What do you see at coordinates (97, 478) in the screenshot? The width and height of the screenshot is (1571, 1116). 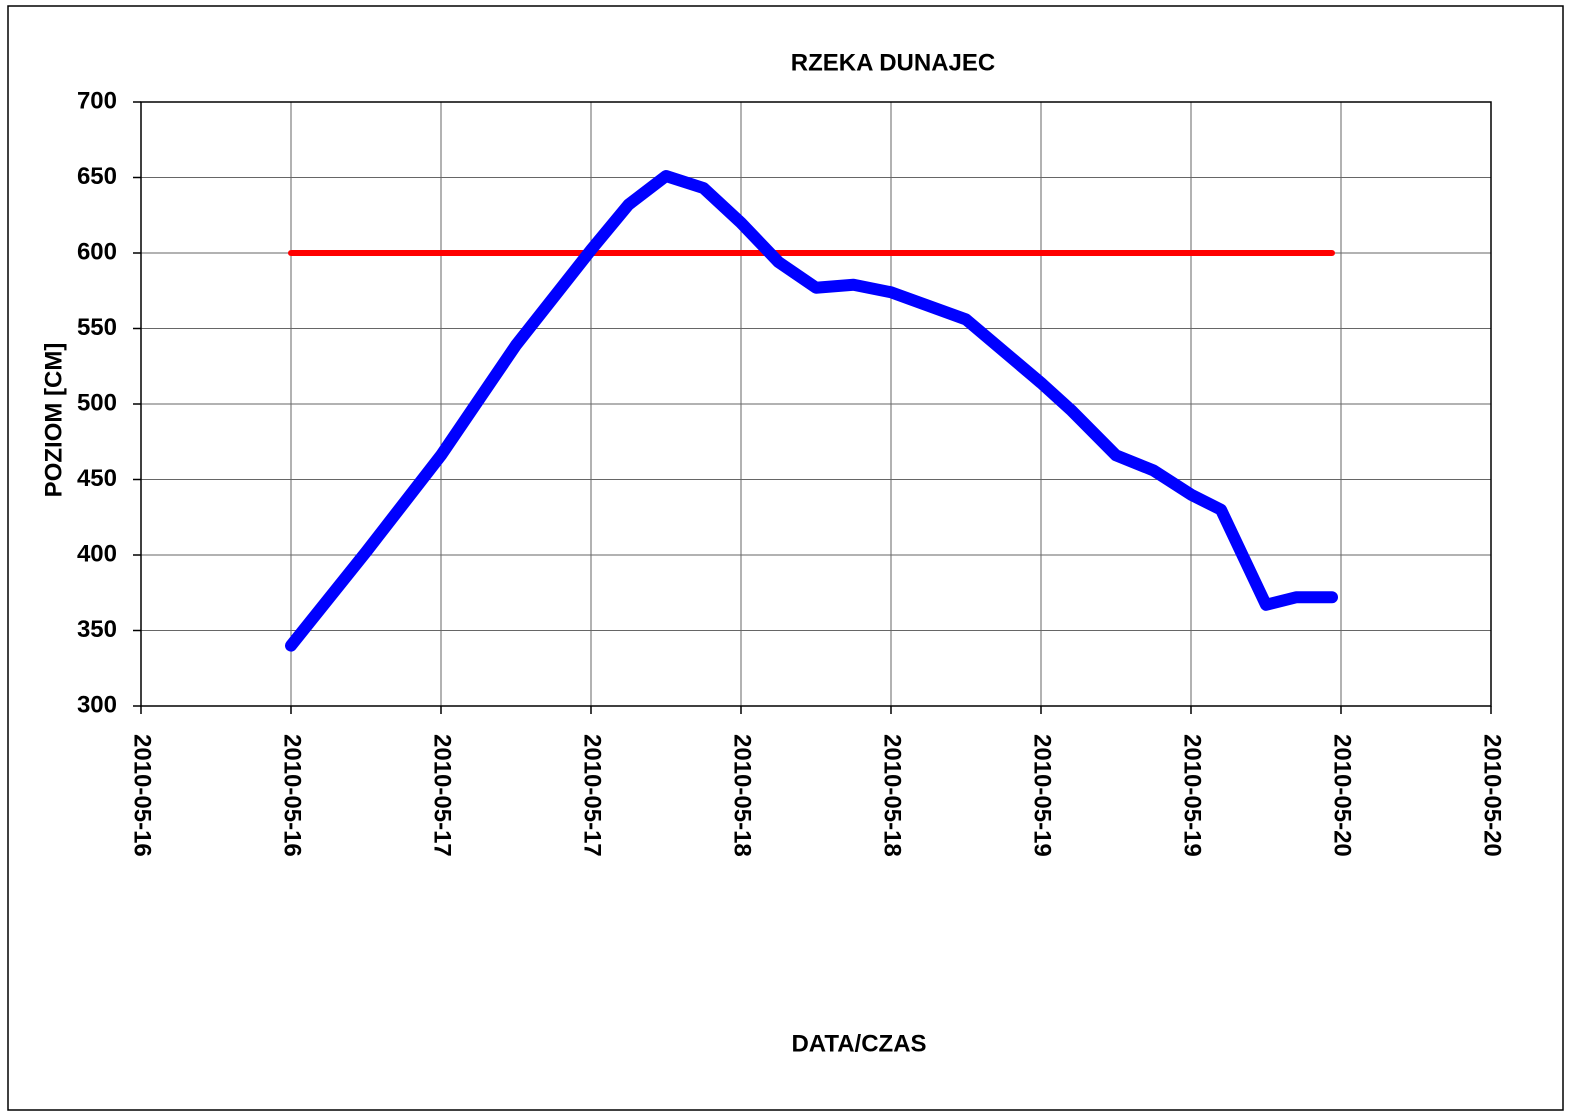 I see `y-tick-label: 450` at bounding box center [97, 478].